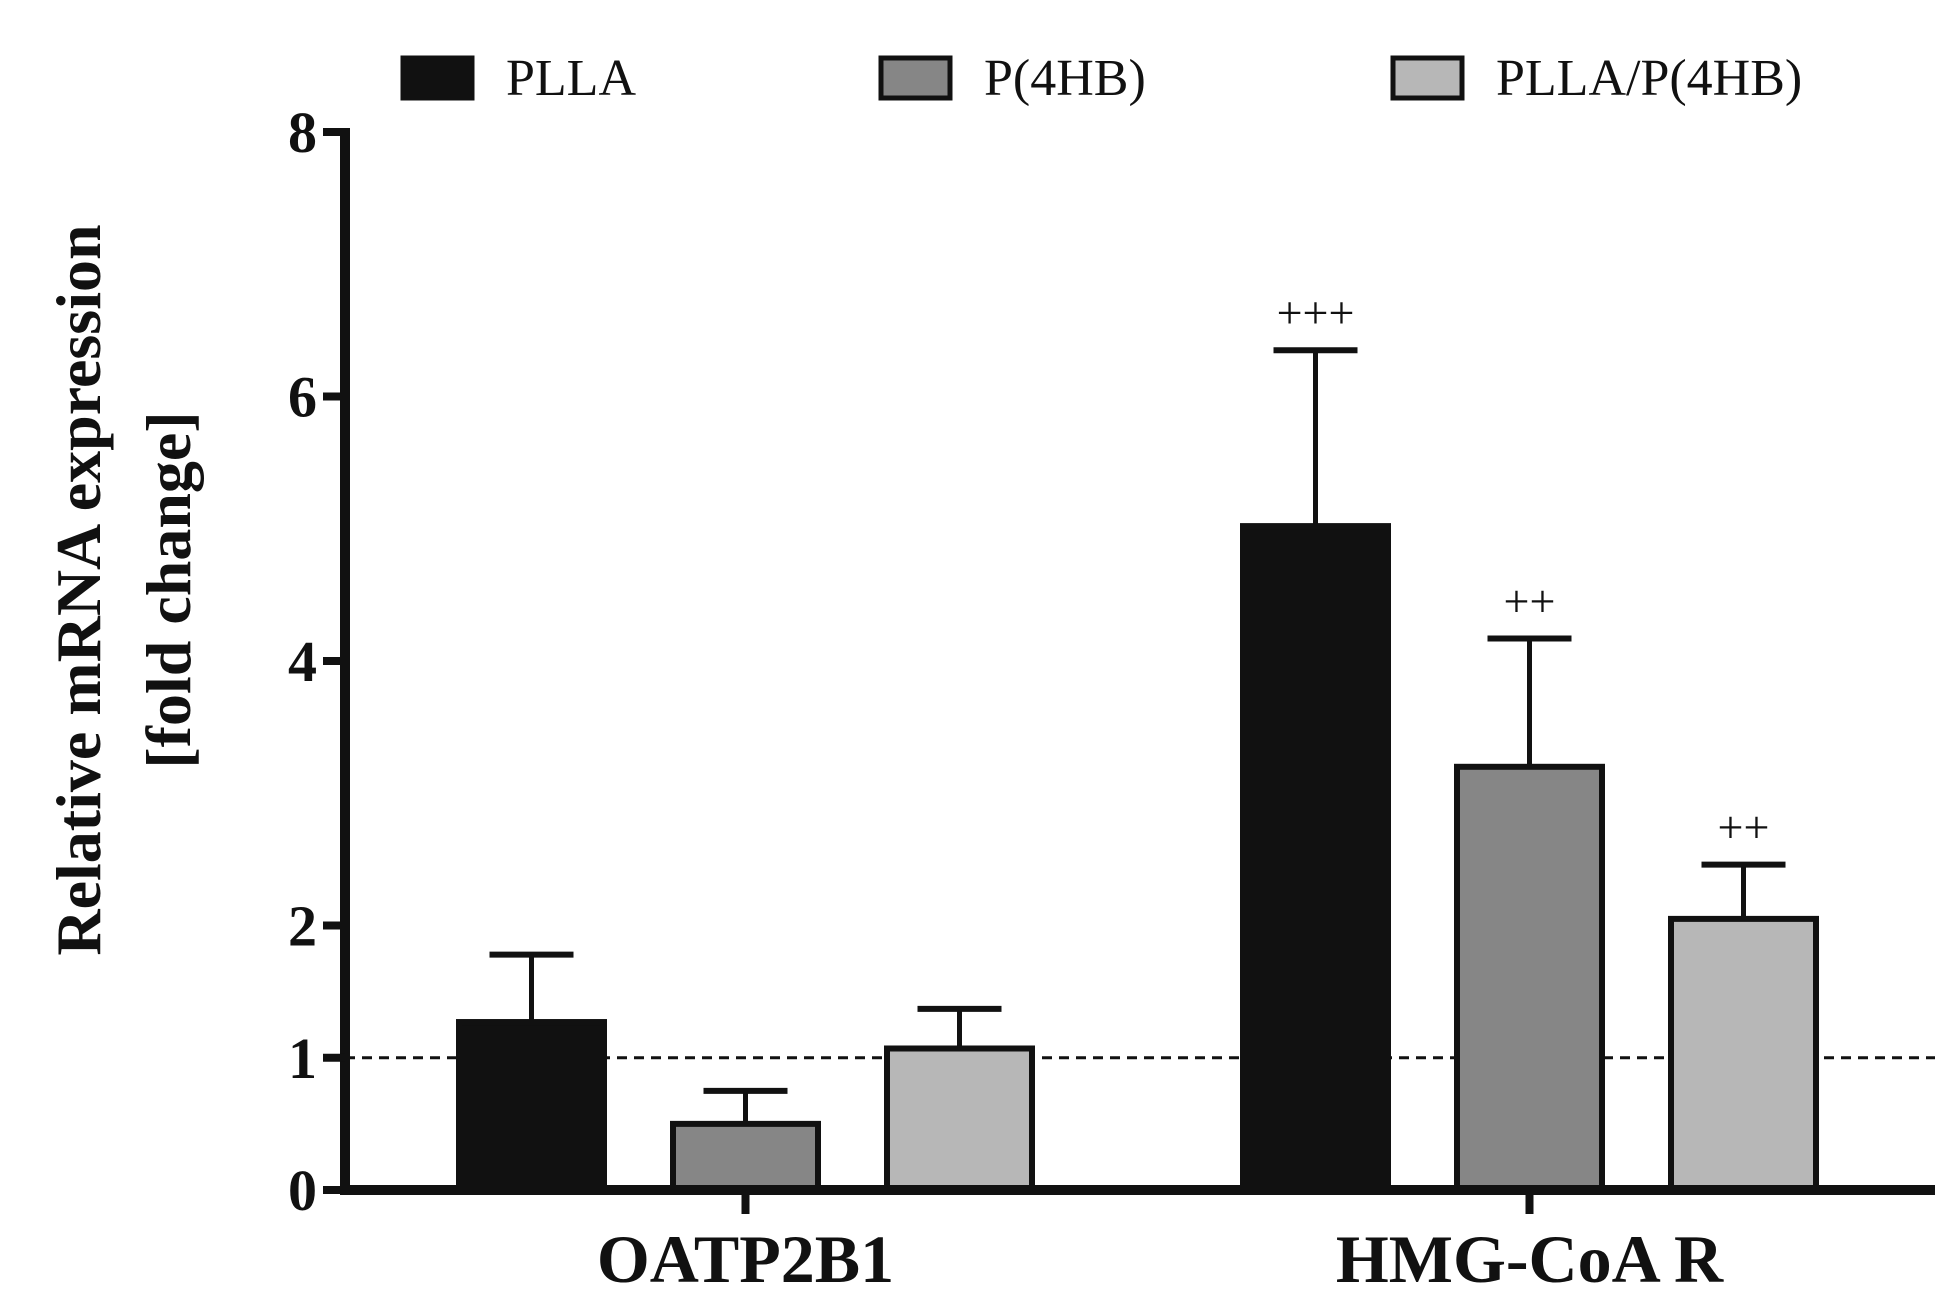  Describe the element at coordinates (1744, 827) in the screenshot. I see `significance-label-plla-p-4hb--hmg-coa-r: ++` at that location.